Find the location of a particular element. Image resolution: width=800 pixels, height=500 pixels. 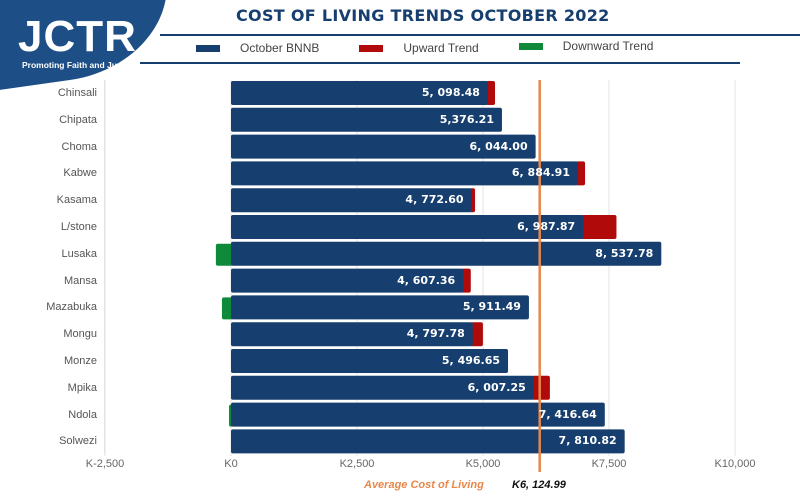

legend-label: October BNNB is located at coordinates (280, 48).